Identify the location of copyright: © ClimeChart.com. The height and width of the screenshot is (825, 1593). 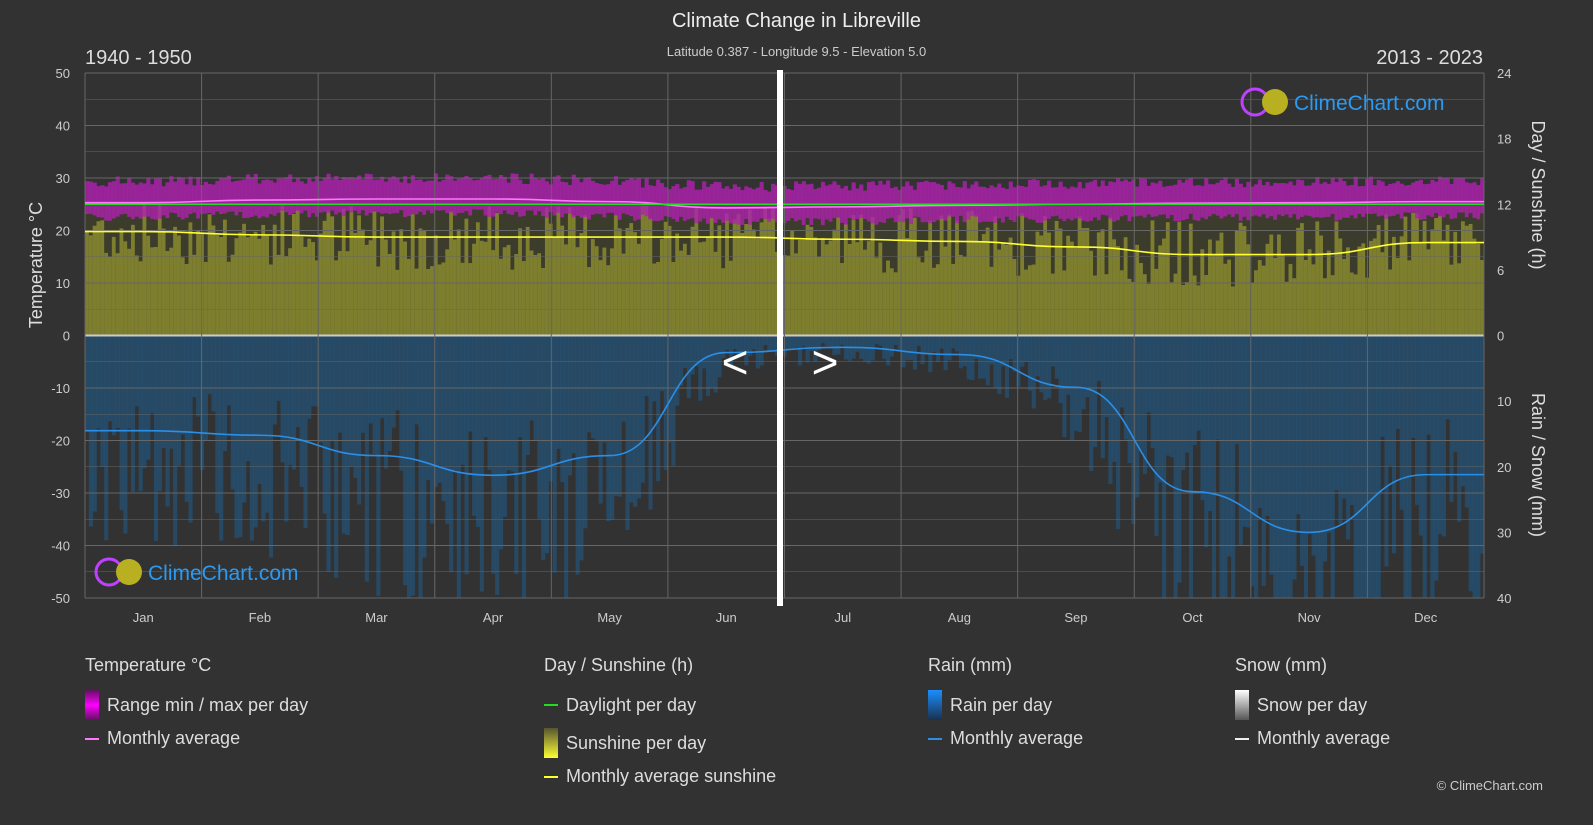
(1489, 785).